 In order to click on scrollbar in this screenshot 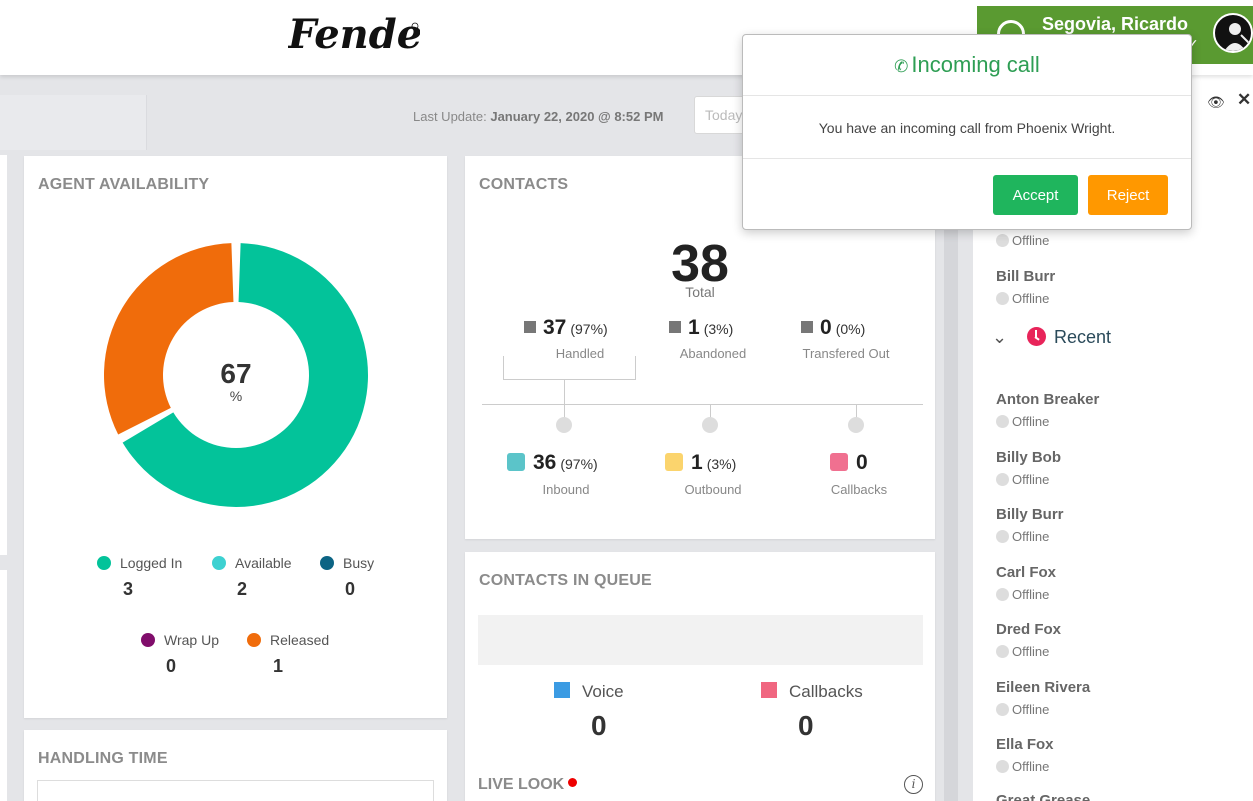, I will do `click(951, 478)`.